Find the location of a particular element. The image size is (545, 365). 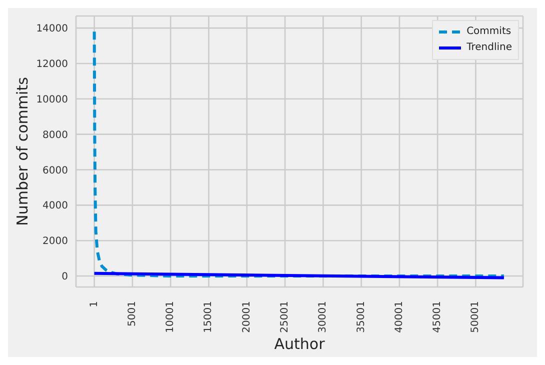

x-tick-label: 35001 is located at coordinates (361, 317).